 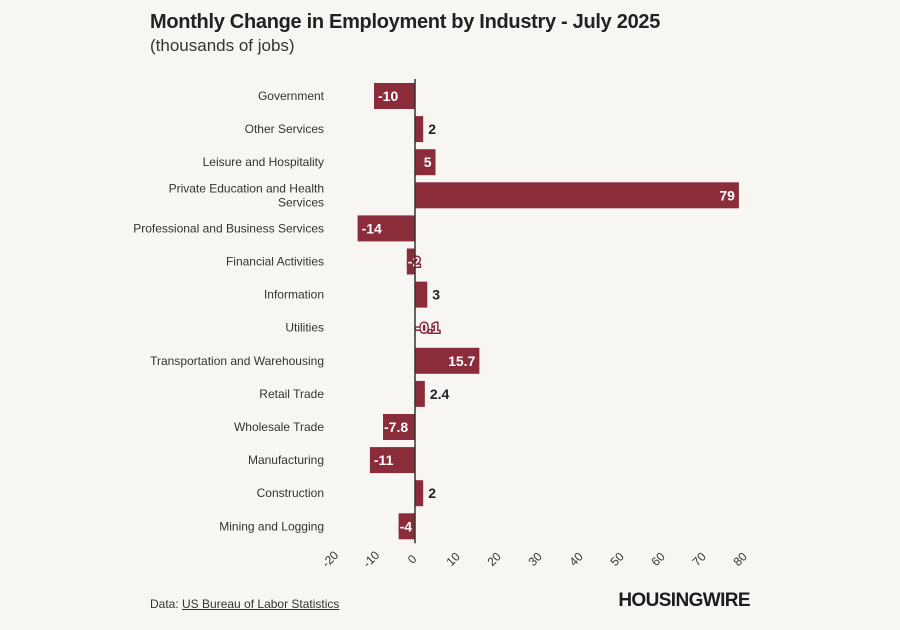 I want to click on category-label: Other Services, so click(x=284, y=129).